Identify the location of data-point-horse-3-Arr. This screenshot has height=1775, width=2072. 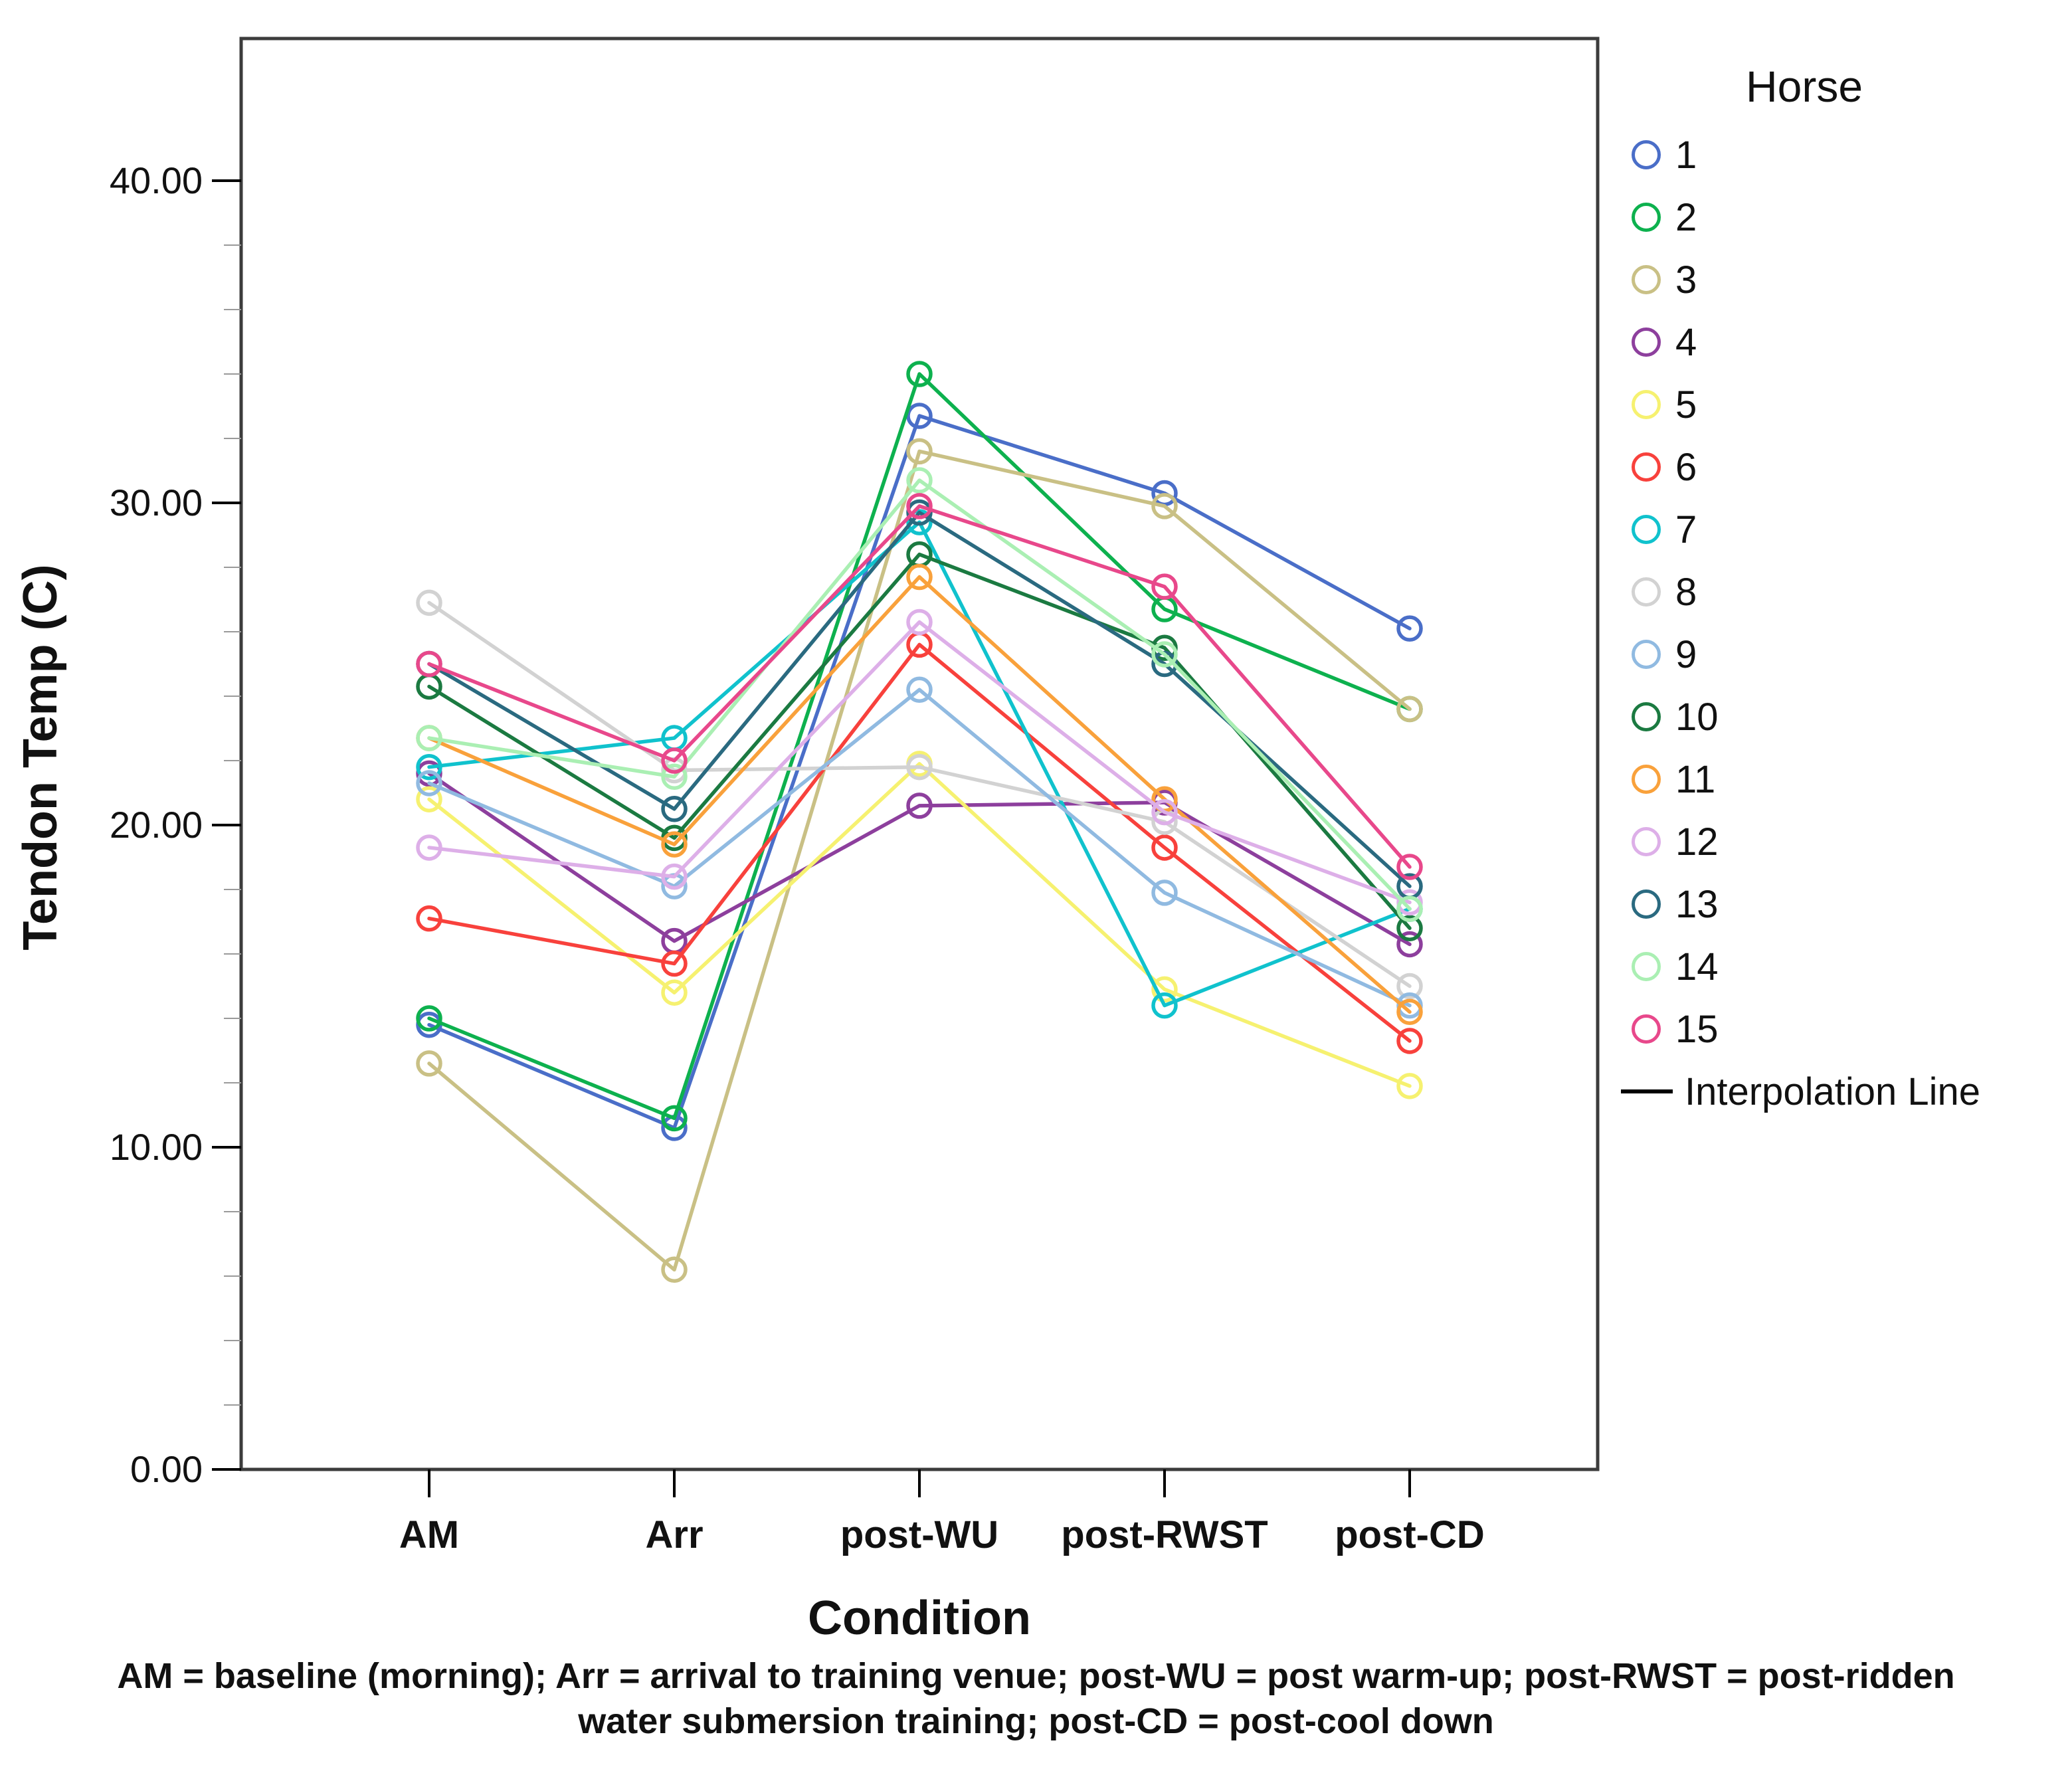
(674, 1269).